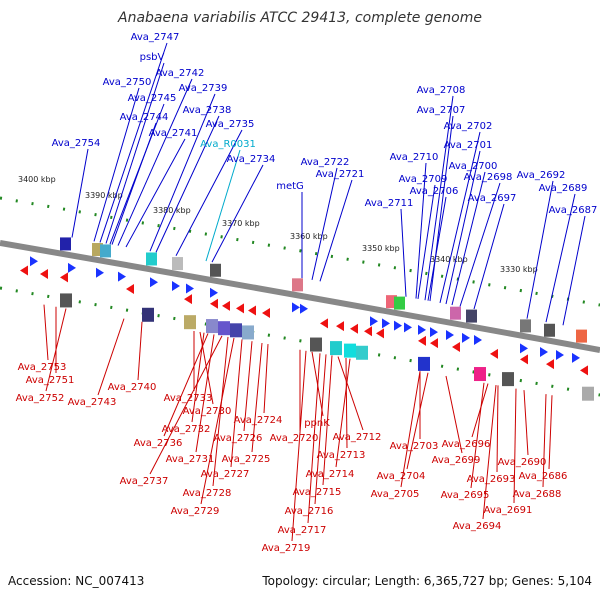 The width and height of the screenshot is (600, 600). I want to click on gene-label: Ava_2753, so click(42, 367).